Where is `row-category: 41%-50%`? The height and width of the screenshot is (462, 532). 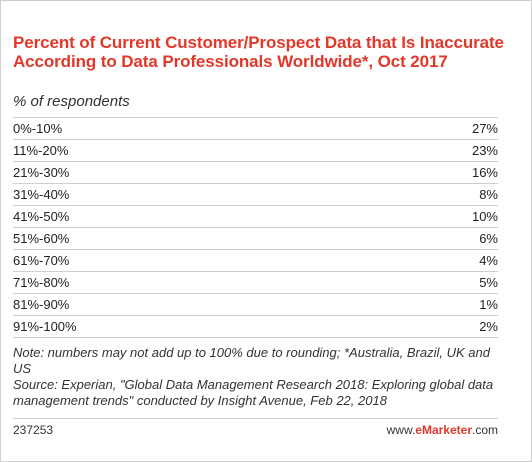
row-category: 41%-50% is located at coordinates (41, 216).